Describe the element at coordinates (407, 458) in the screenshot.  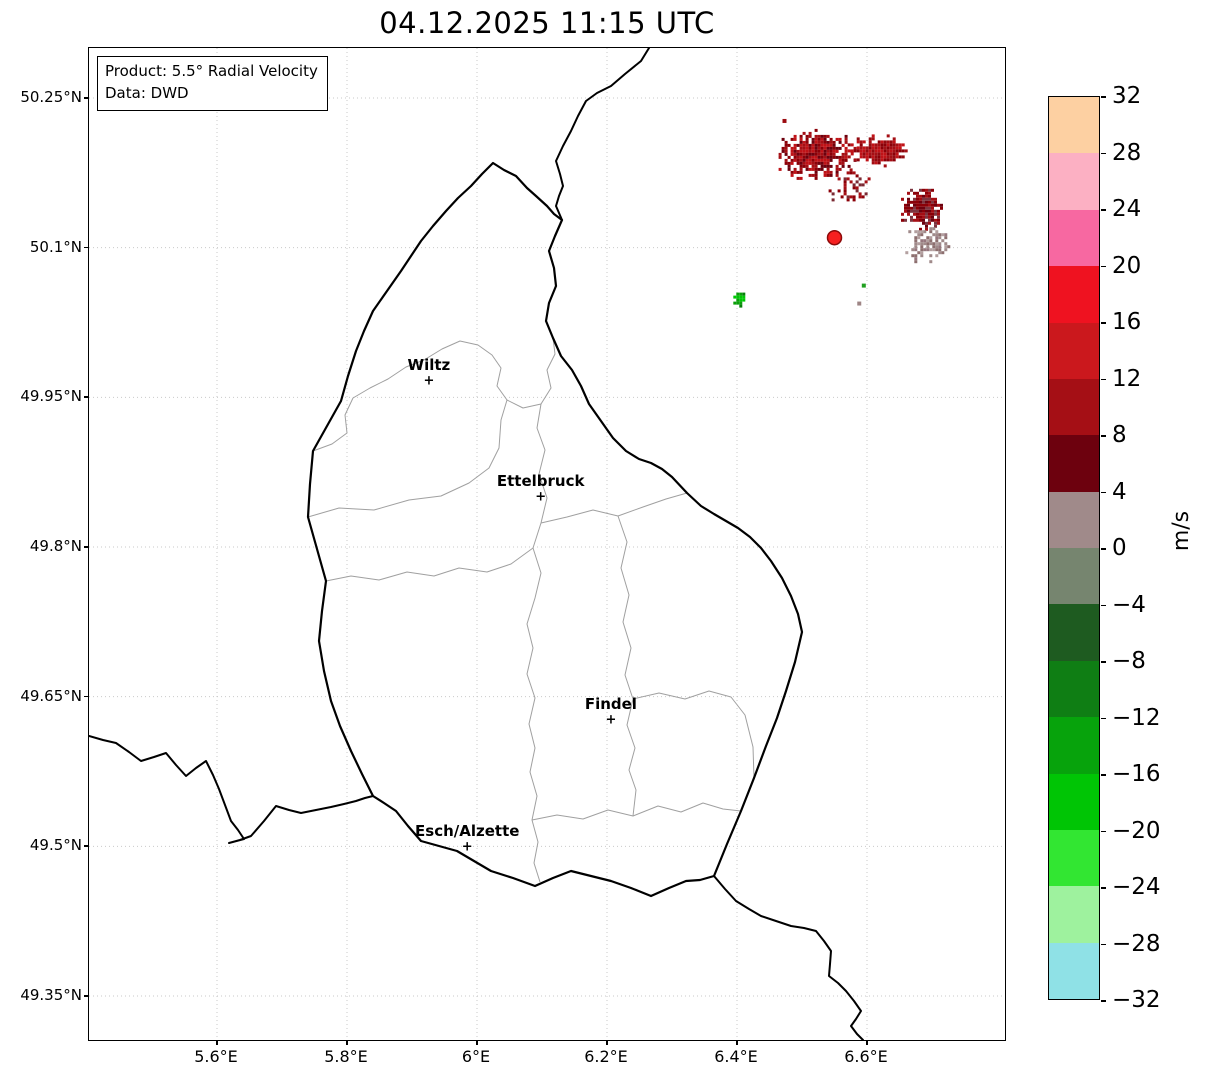
I see `district-border-northwest` at that location.